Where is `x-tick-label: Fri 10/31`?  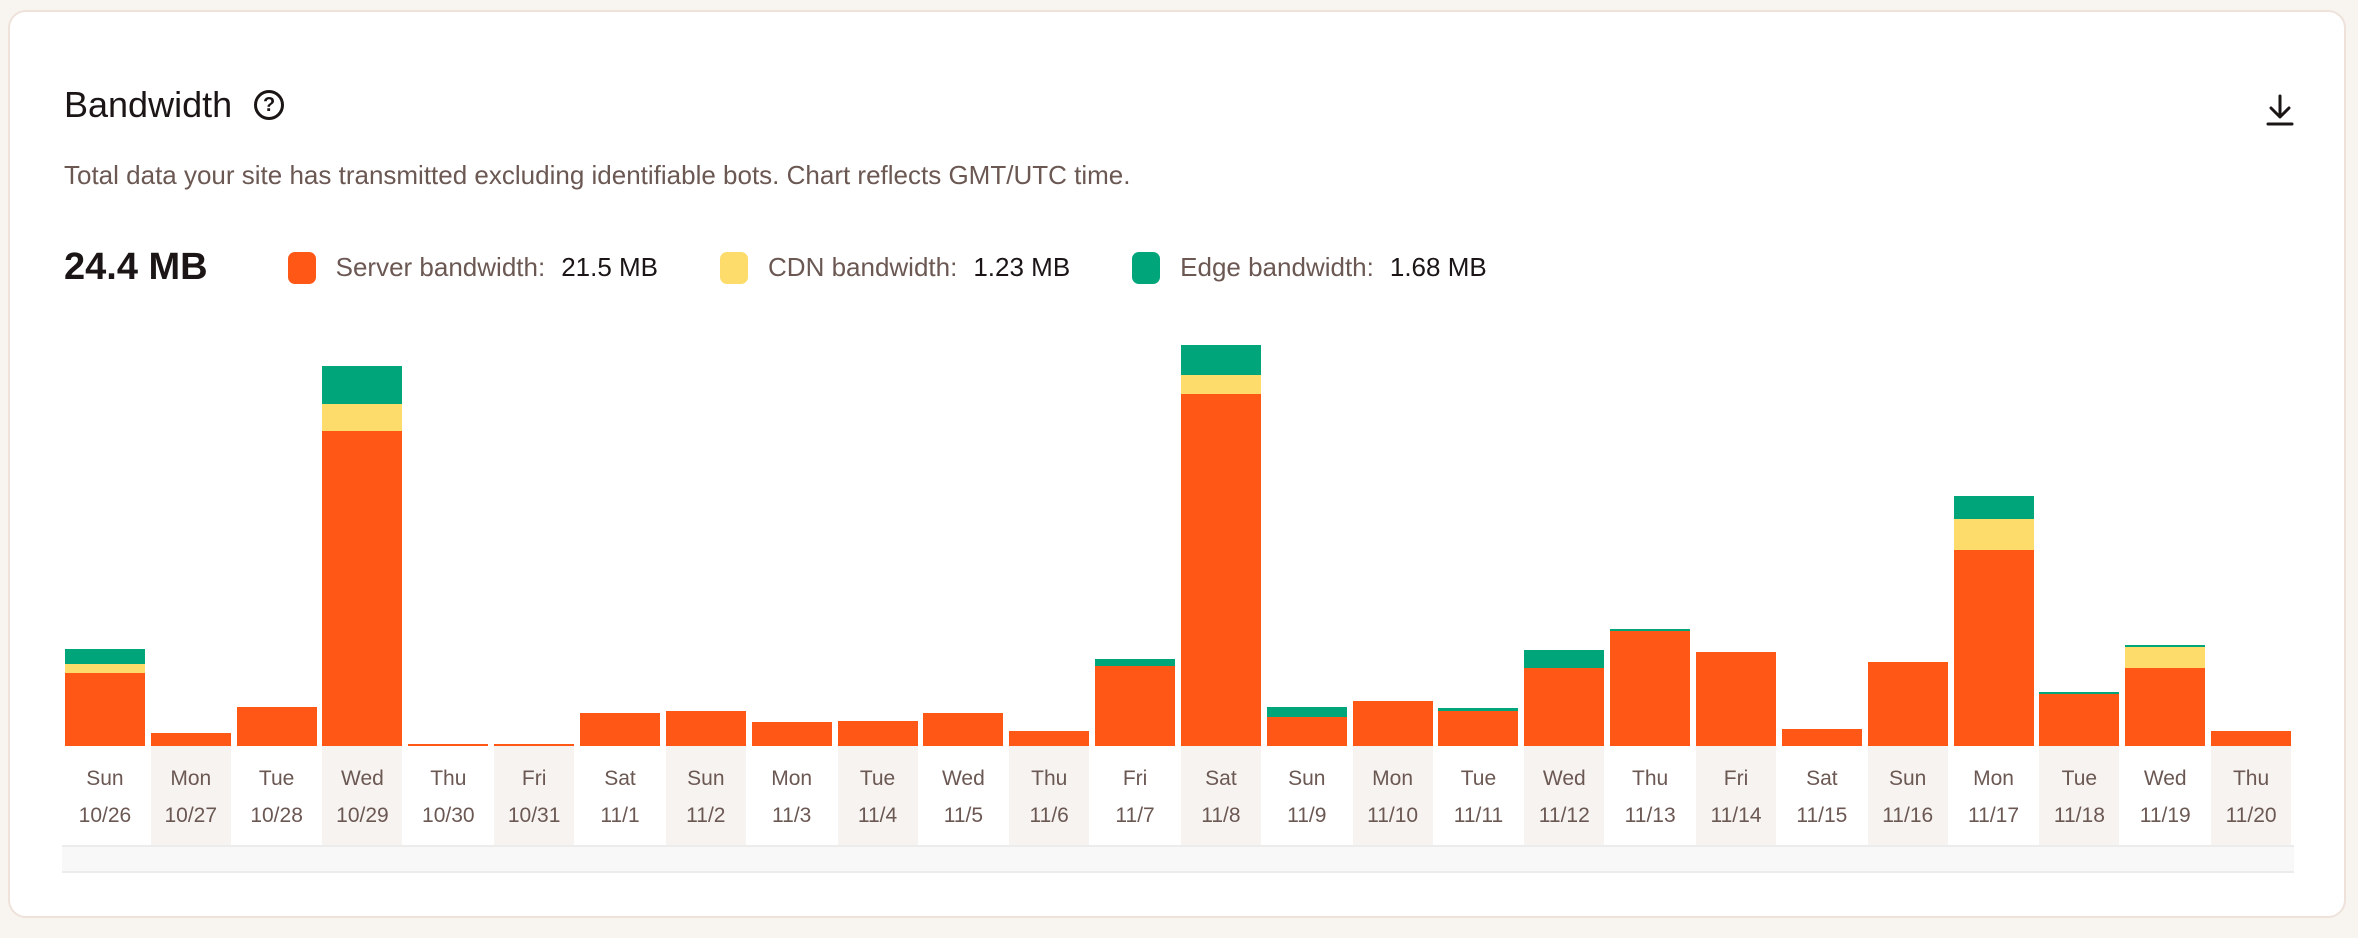
x-tick-label: Fri 10/31 is located at coordinates (534, 795).